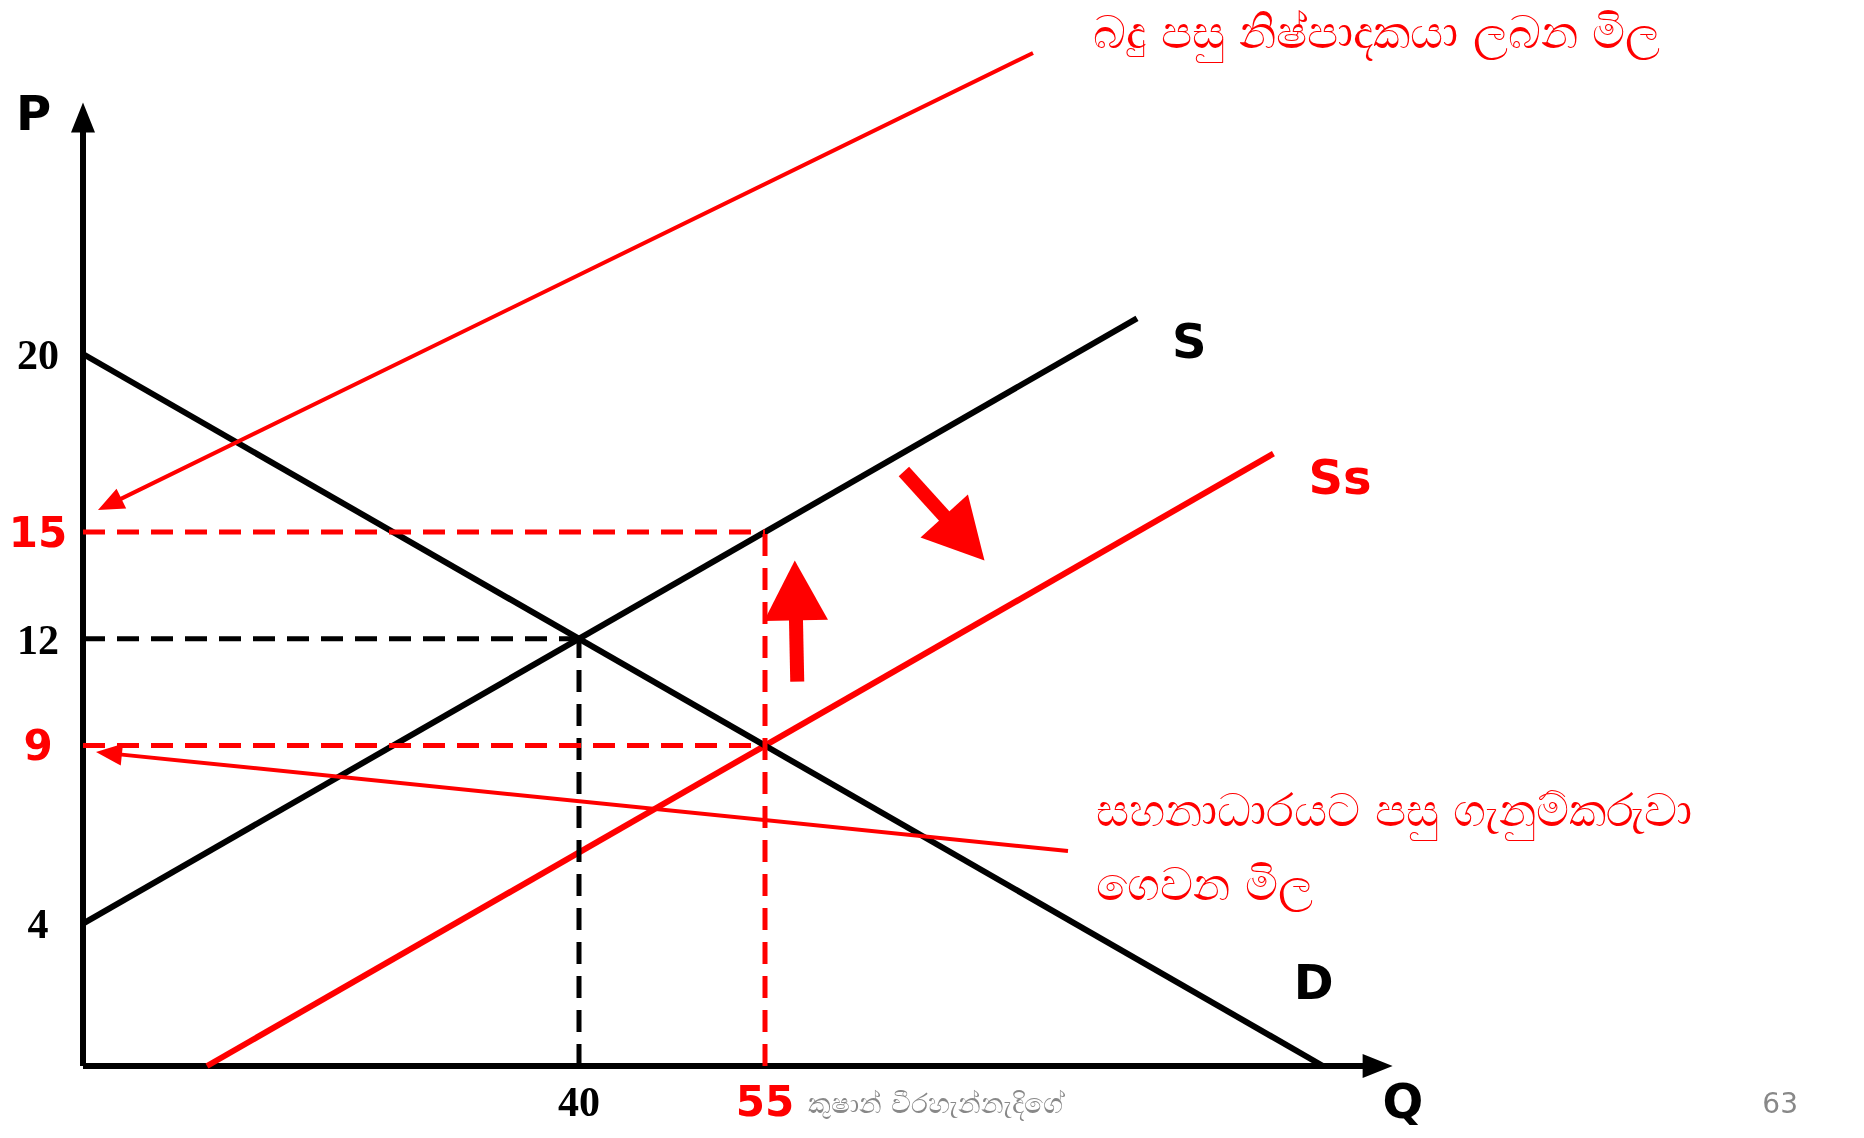 The width and height of the screenshot is (1864, 1138). What do you see at coordinates (1189, 341) in the screenshot?
I see `series-label: S` at bounding box center [1189, 341].